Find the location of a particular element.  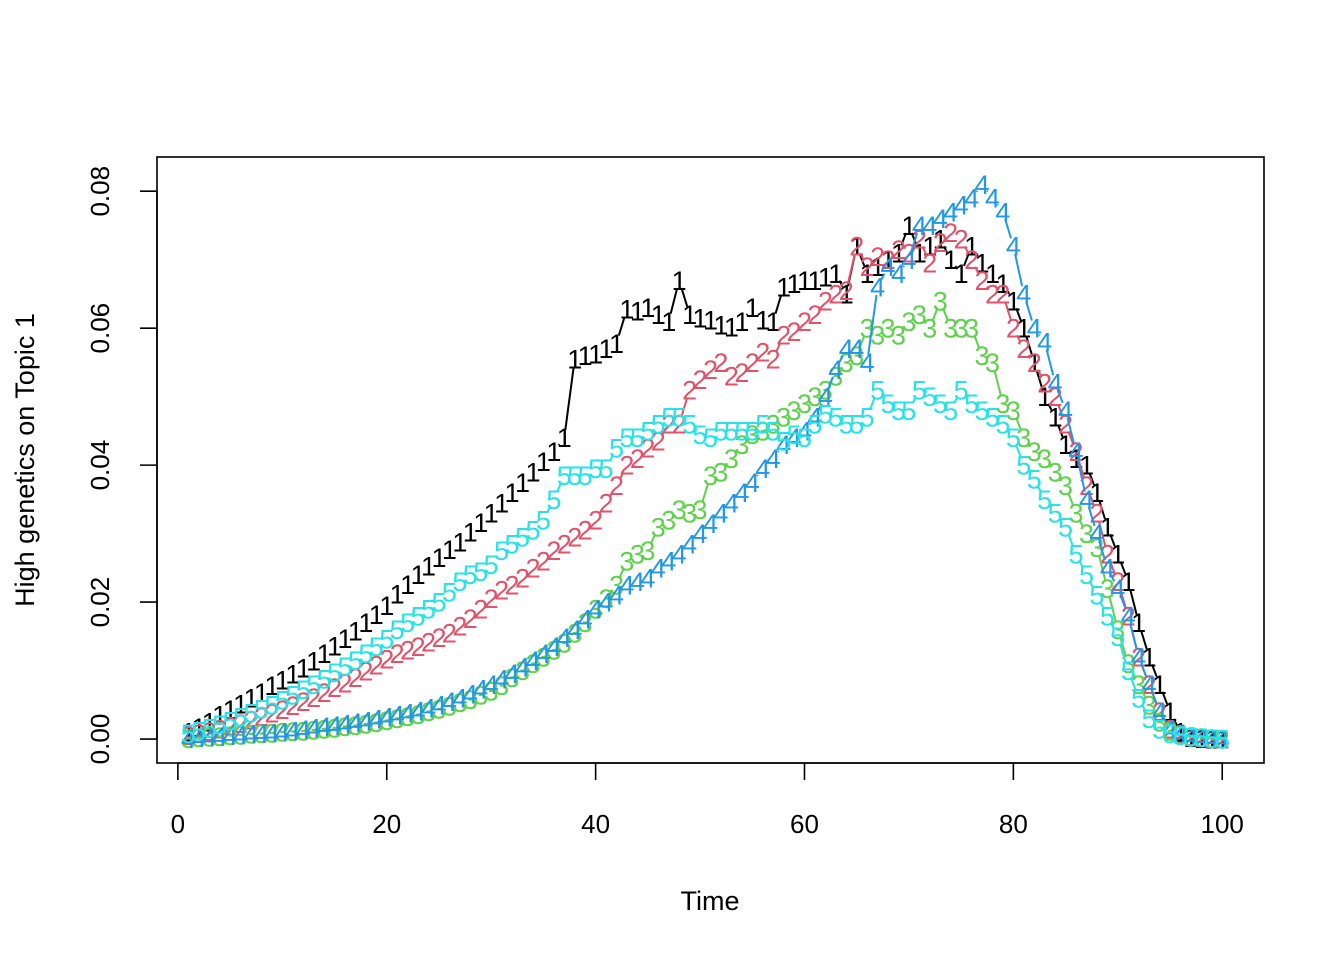

x-axis-title: Time is located at coordinates (710, 901).